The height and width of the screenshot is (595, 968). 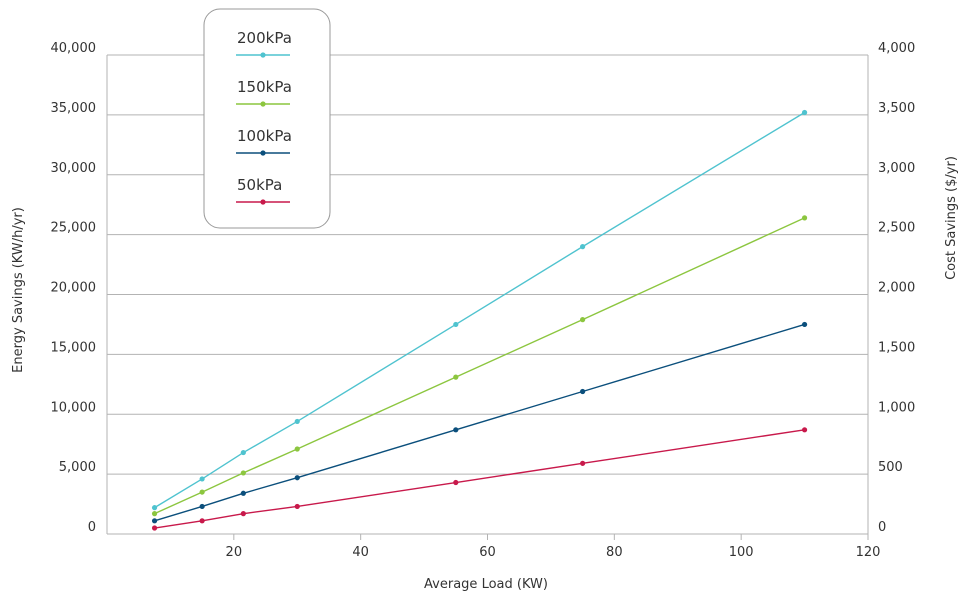 I want to click on y2-tick-label: 2,500, so click(x=896, y=228).